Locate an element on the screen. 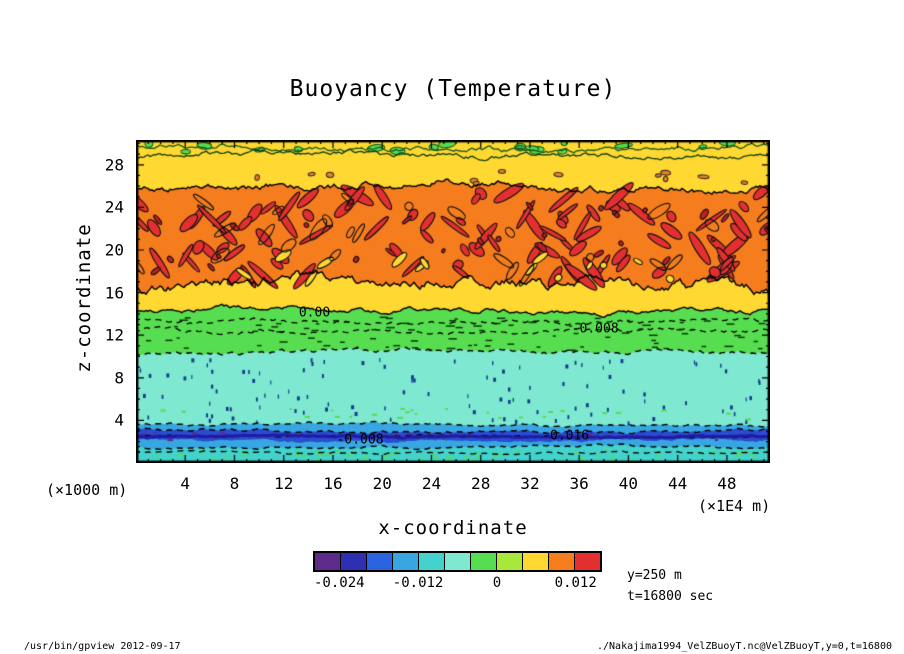  x-tick-label: 4 is located at coordinates (185, 483).